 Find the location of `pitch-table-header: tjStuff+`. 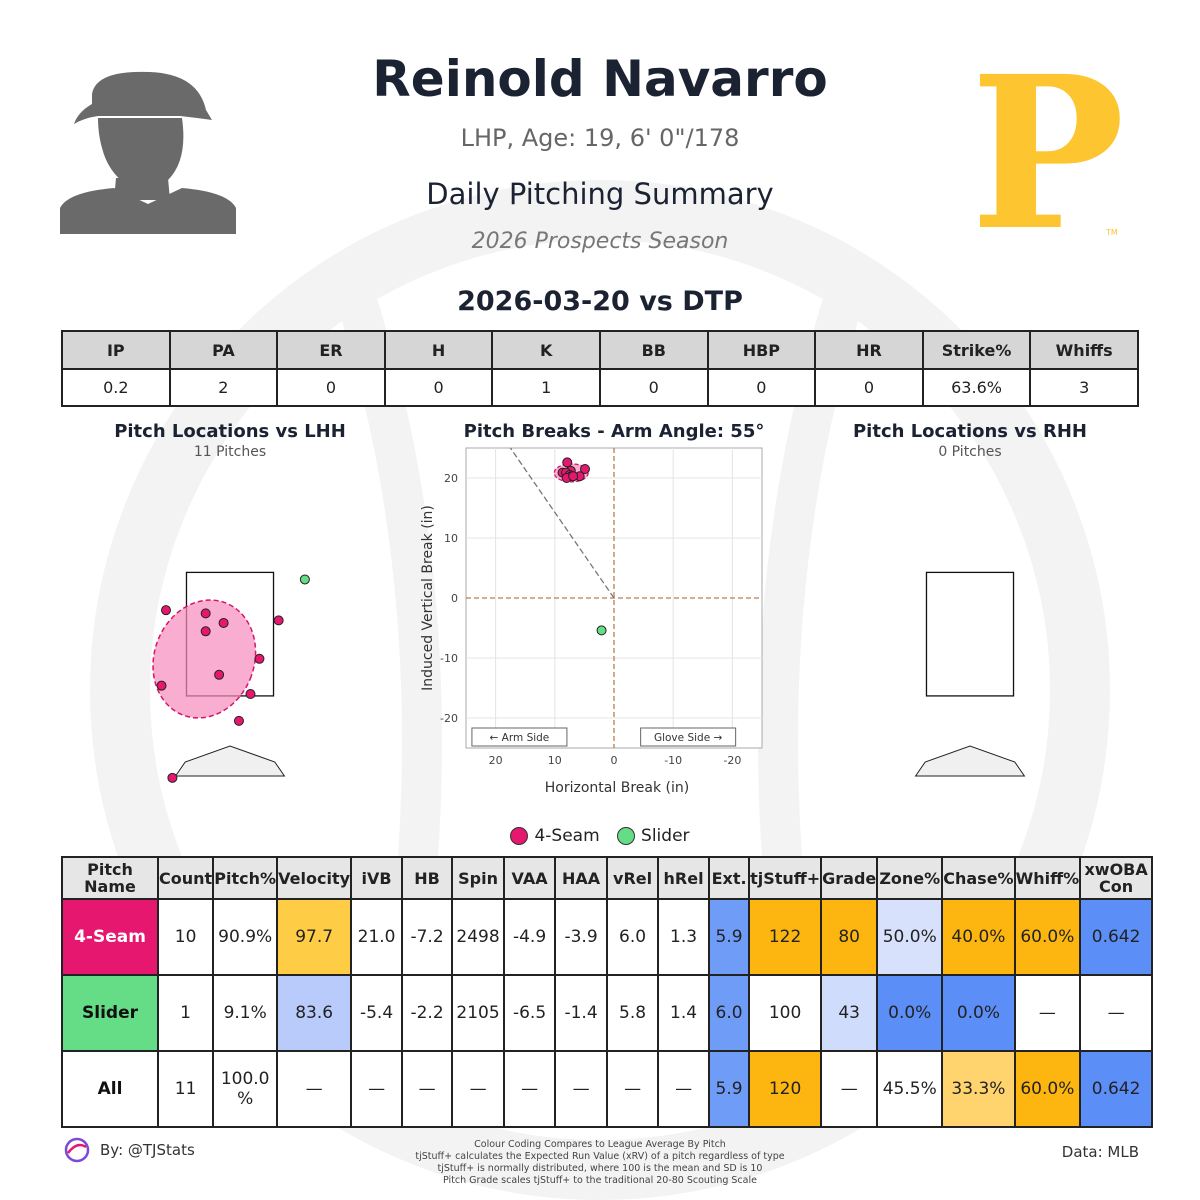

pitch-table-header: tjStuff+ is located at coordinates (785, 878).